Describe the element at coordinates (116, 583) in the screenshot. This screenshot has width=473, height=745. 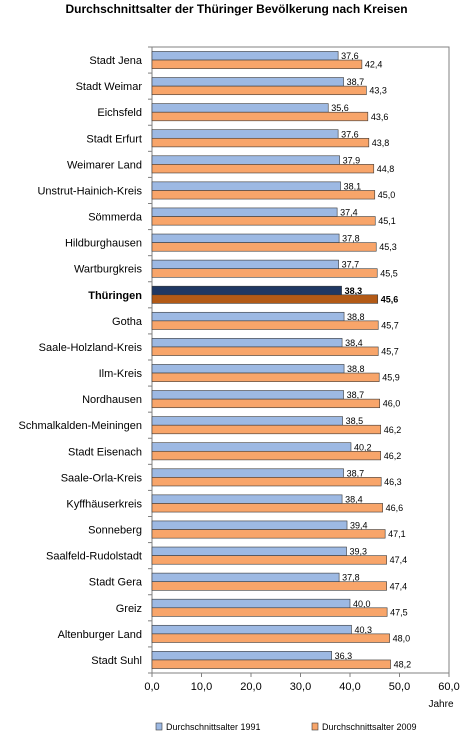
I see `category-label: Stadt Gera` at that location.